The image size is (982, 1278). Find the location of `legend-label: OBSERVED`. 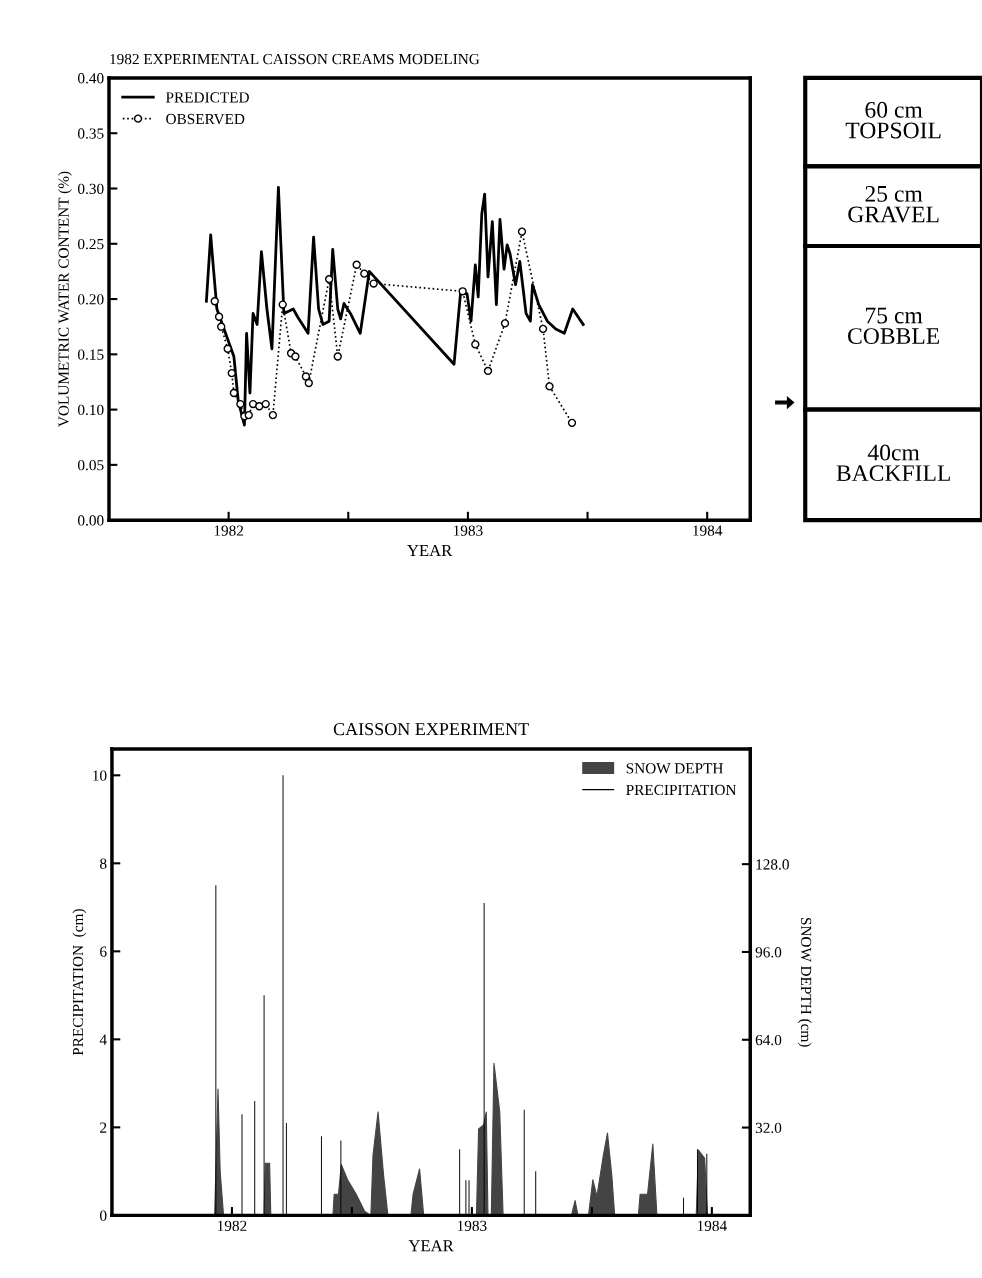

legend-label: OBSERVED is located at coordinates (205, 119).